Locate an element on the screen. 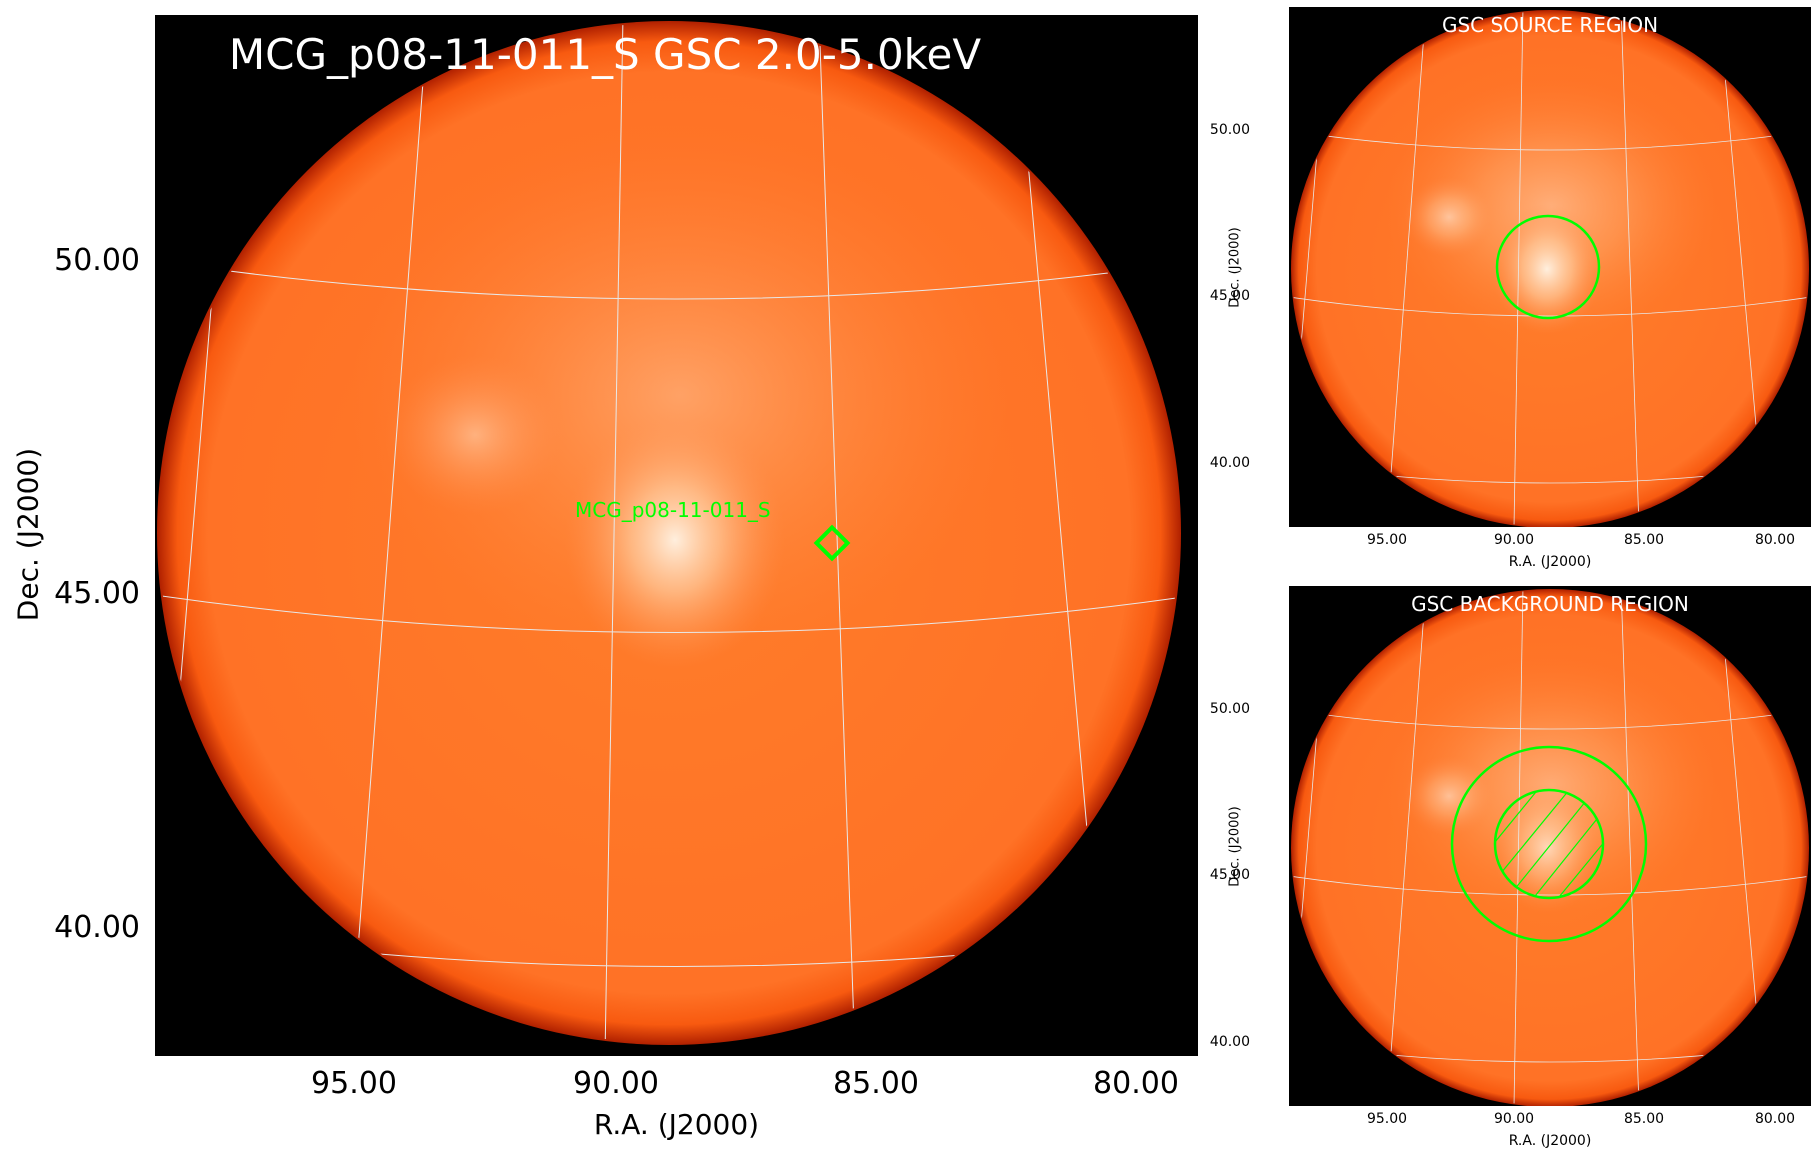 Image resolution: width=1815 pixels, height=1156 pixels. src-xtick-95: 95.00 is located at coordinates (1387, 540).